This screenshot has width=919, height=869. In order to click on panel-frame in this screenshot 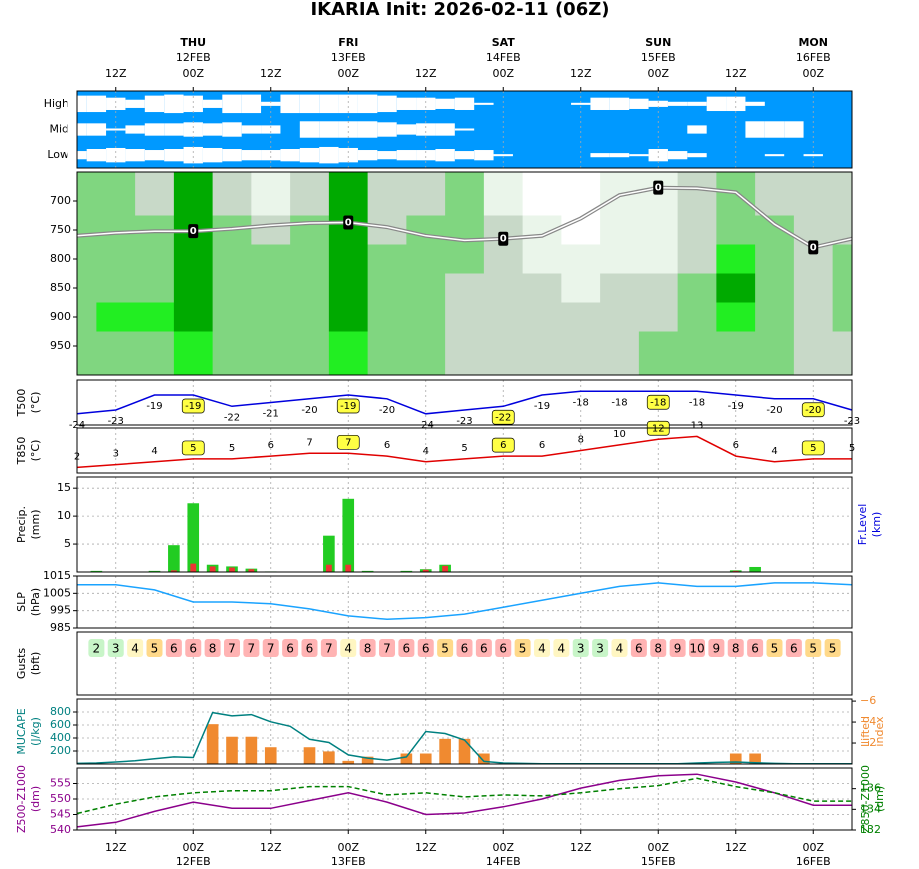, I will do `click(464, 602)`.